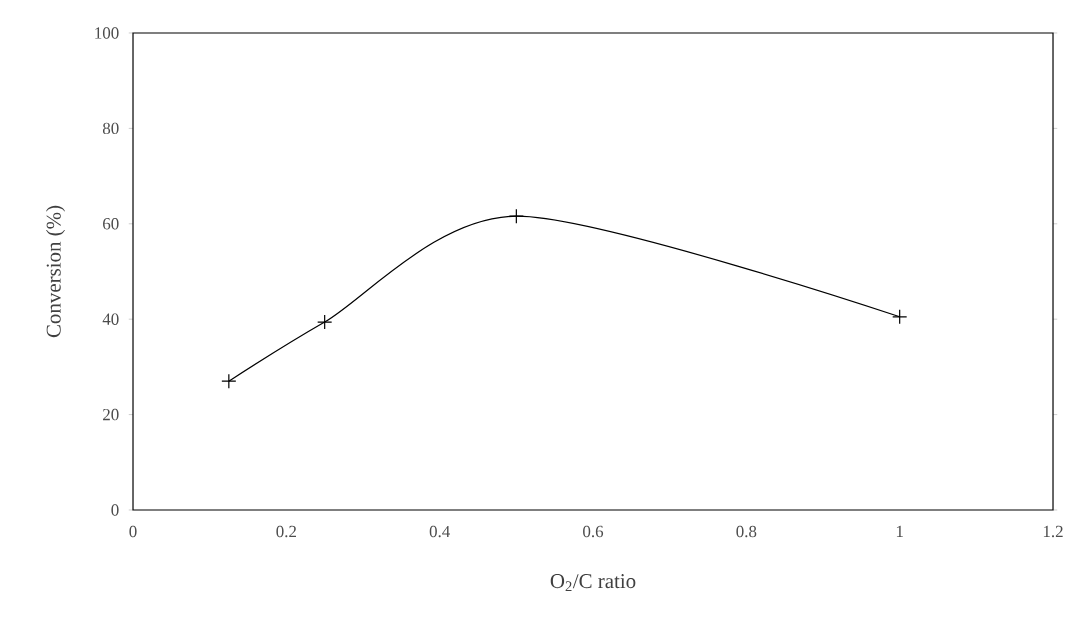 This screenshot has height=642, width=1068. Describe the element at coordinates (593, 531) in the screenshot. I see `x-tick-label: 0.6` at that location.